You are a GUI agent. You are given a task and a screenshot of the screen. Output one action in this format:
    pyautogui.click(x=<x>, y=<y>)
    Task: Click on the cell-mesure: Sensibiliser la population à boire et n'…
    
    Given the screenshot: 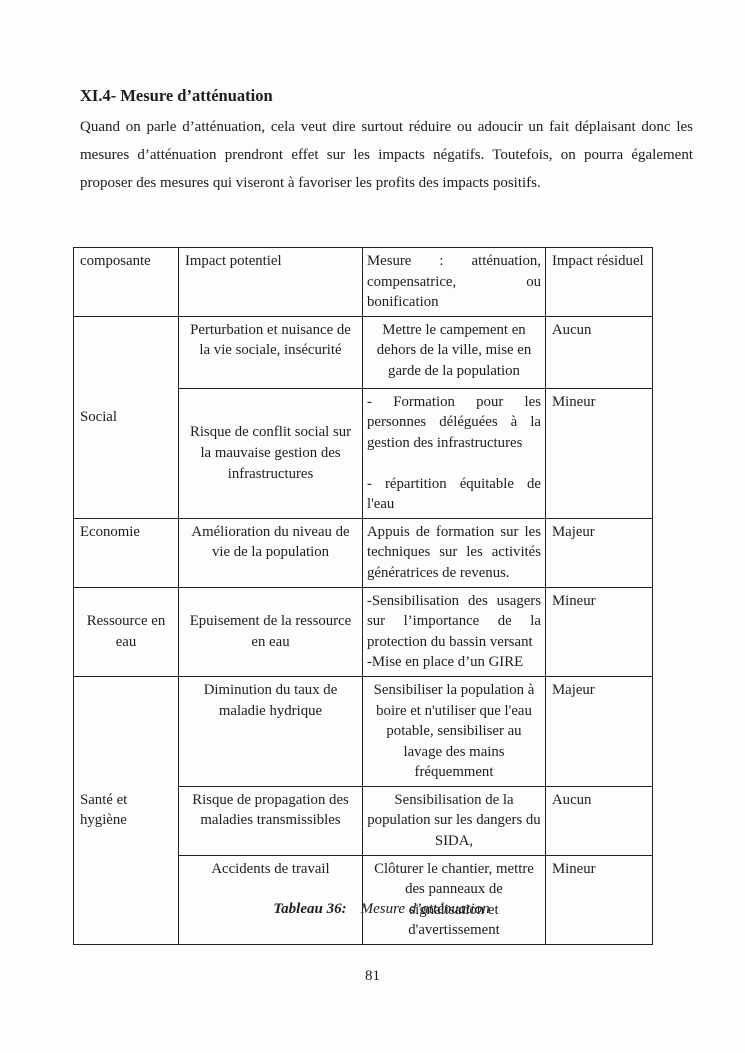 What is the action you would take?
    pyautogui.click(x=454, y=731)
    